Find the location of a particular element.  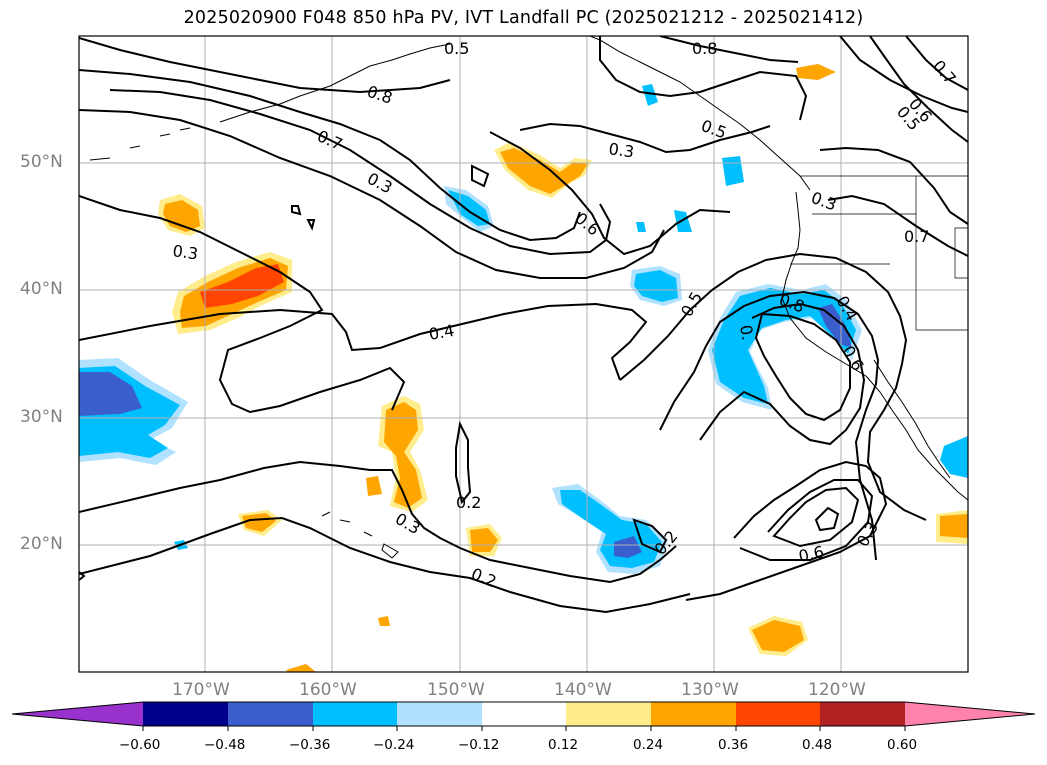

contour-04-east is located at coordinates (897, 225).